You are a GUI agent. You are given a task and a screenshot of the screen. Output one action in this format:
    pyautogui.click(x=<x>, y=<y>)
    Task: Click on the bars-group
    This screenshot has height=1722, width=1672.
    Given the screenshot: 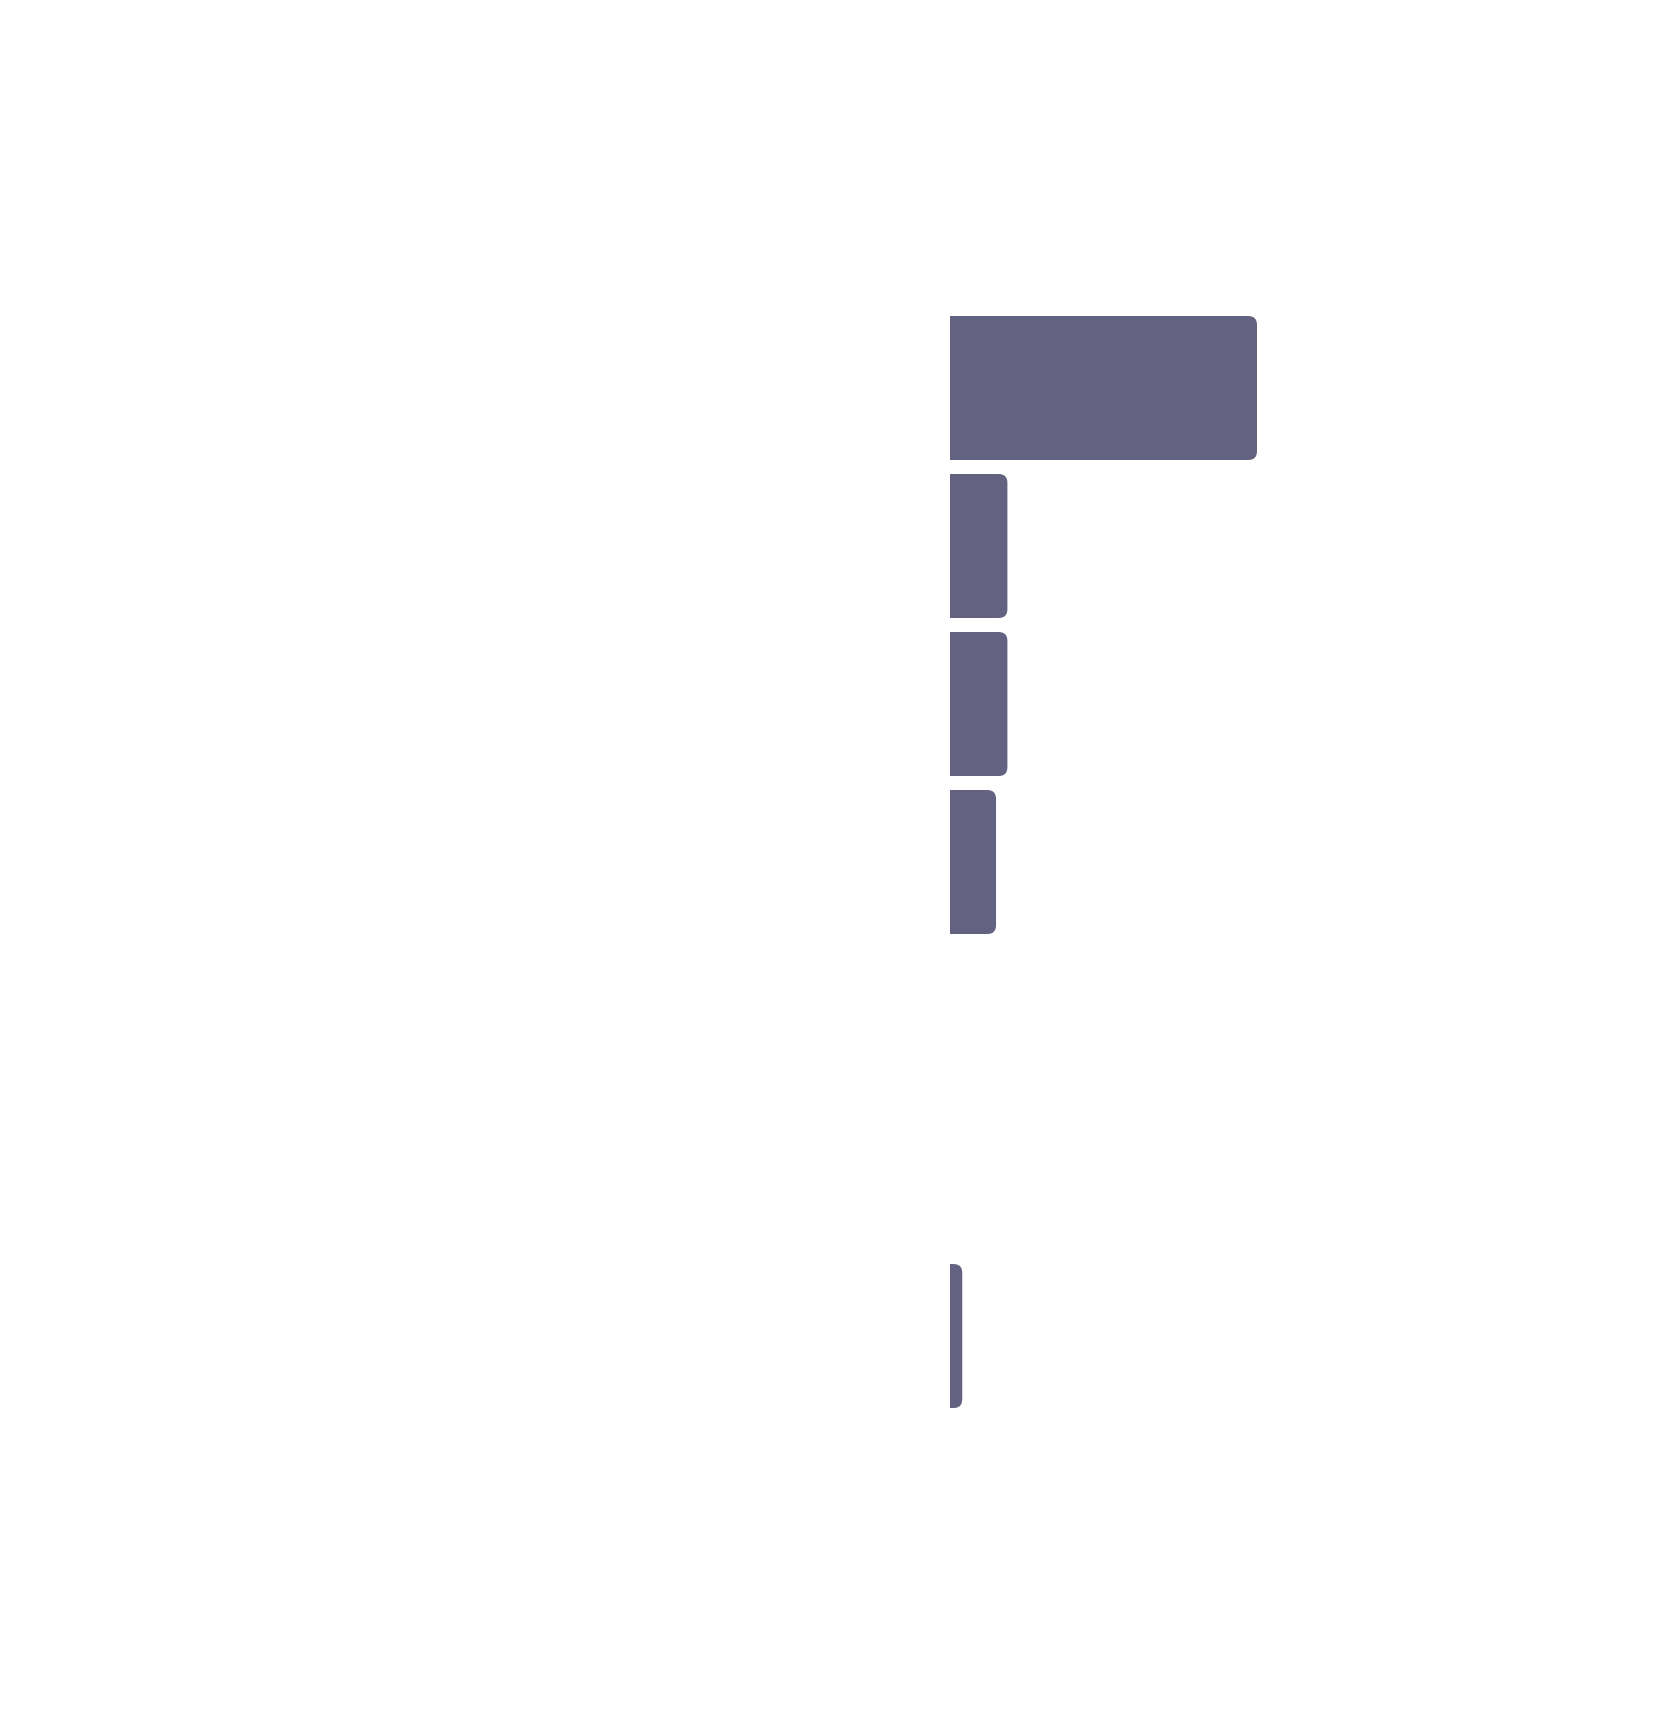 What is the action you would take?
    pyautogui.click(x=1103, y=862)
    